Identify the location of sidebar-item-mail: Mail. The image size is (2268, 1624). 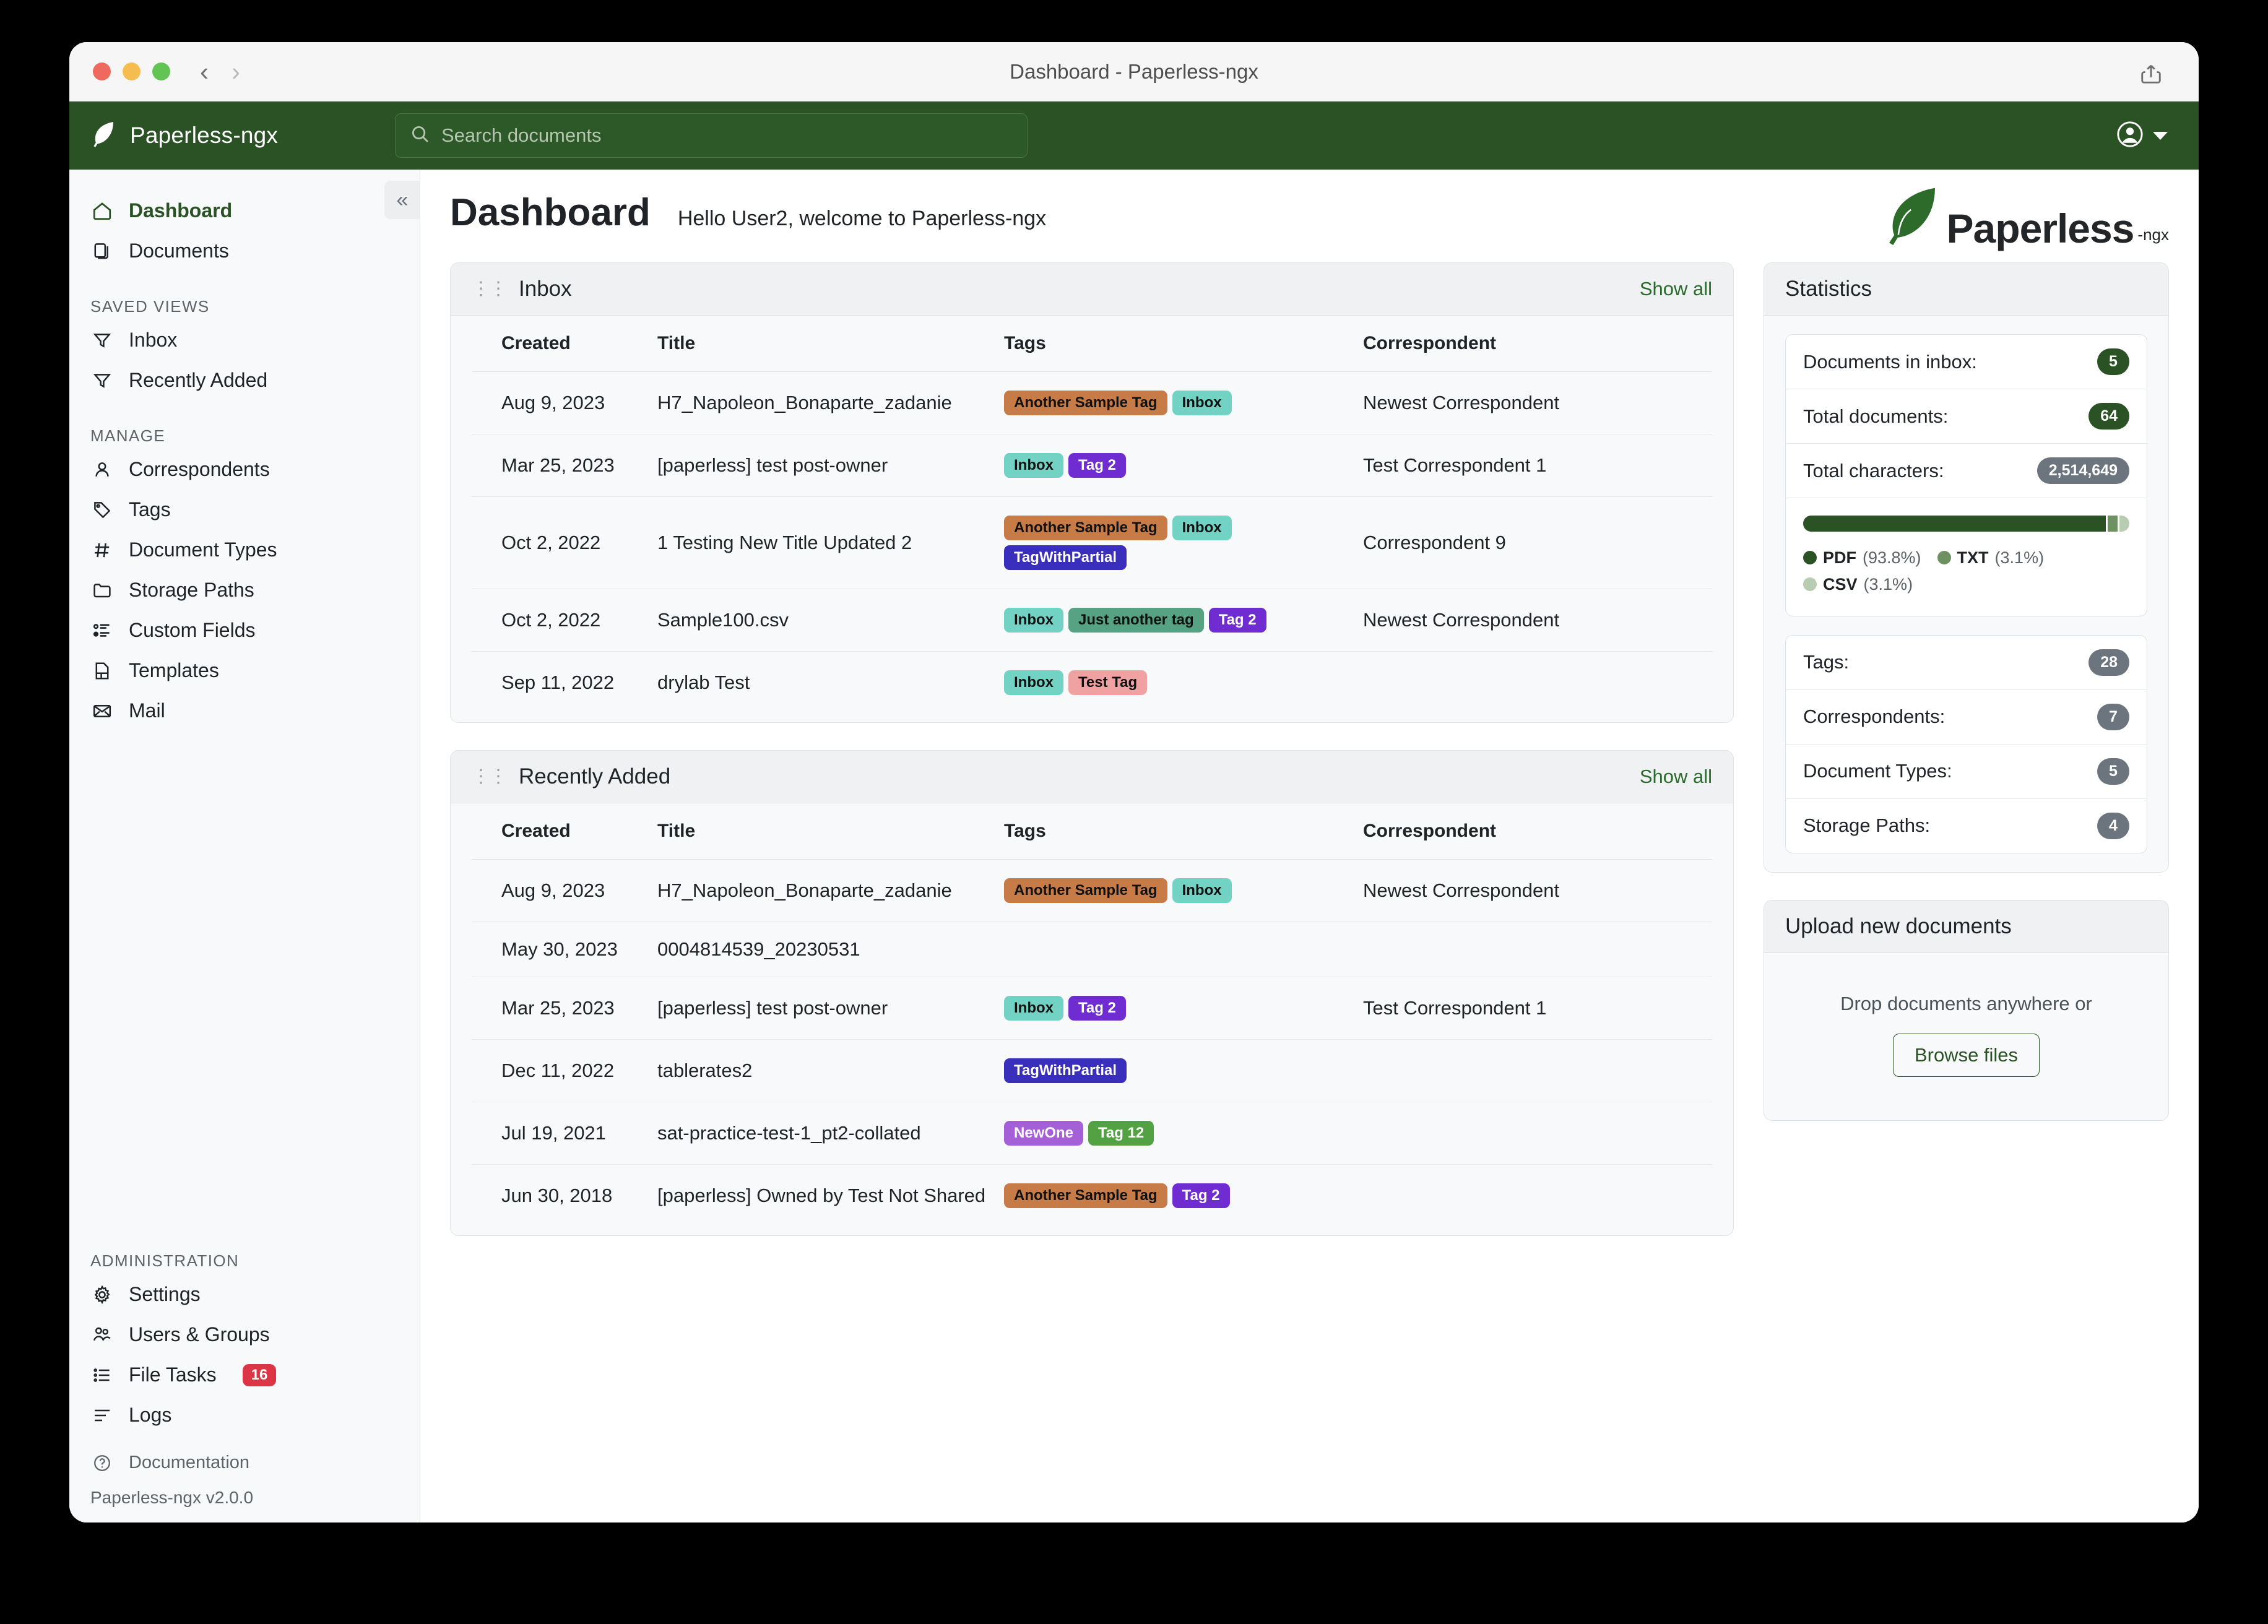
(244, 711).